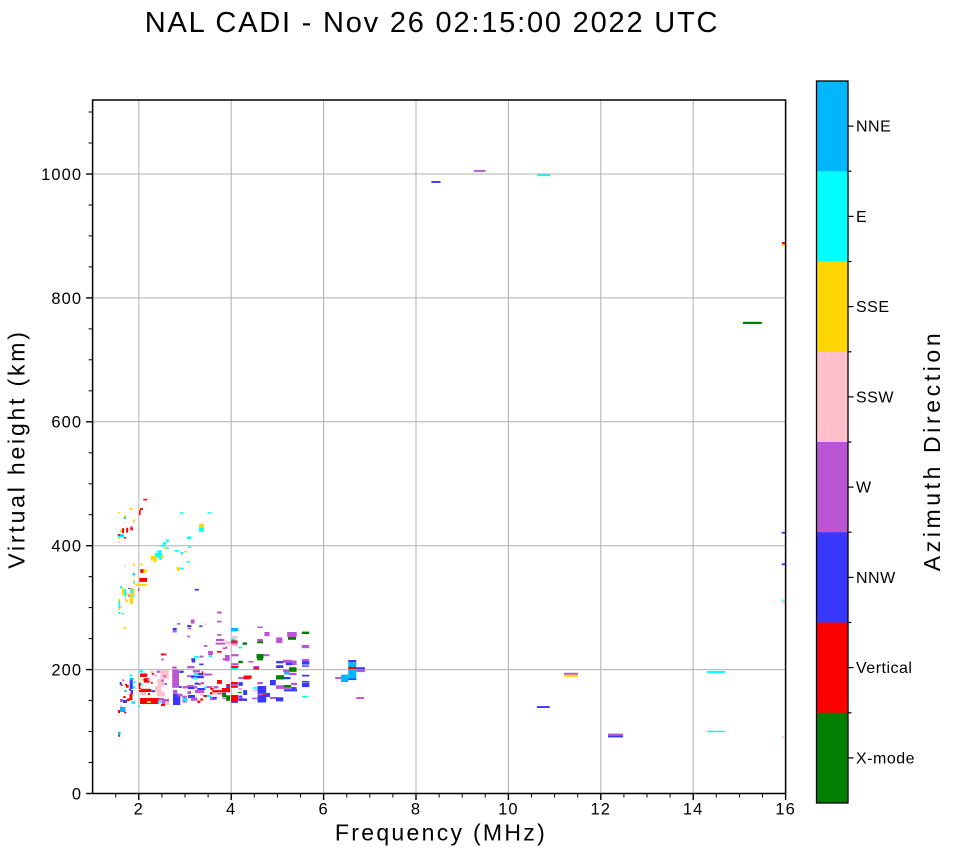 This screenshot has height=862, width=958. Describe the element at coordinates (432, 23) in the screenshot. I see `svg-text:NAL CADI - Nov 26 02:15:00 202: NAL CADI - Nov 26 02:15:00 2022 UTC` at that location.